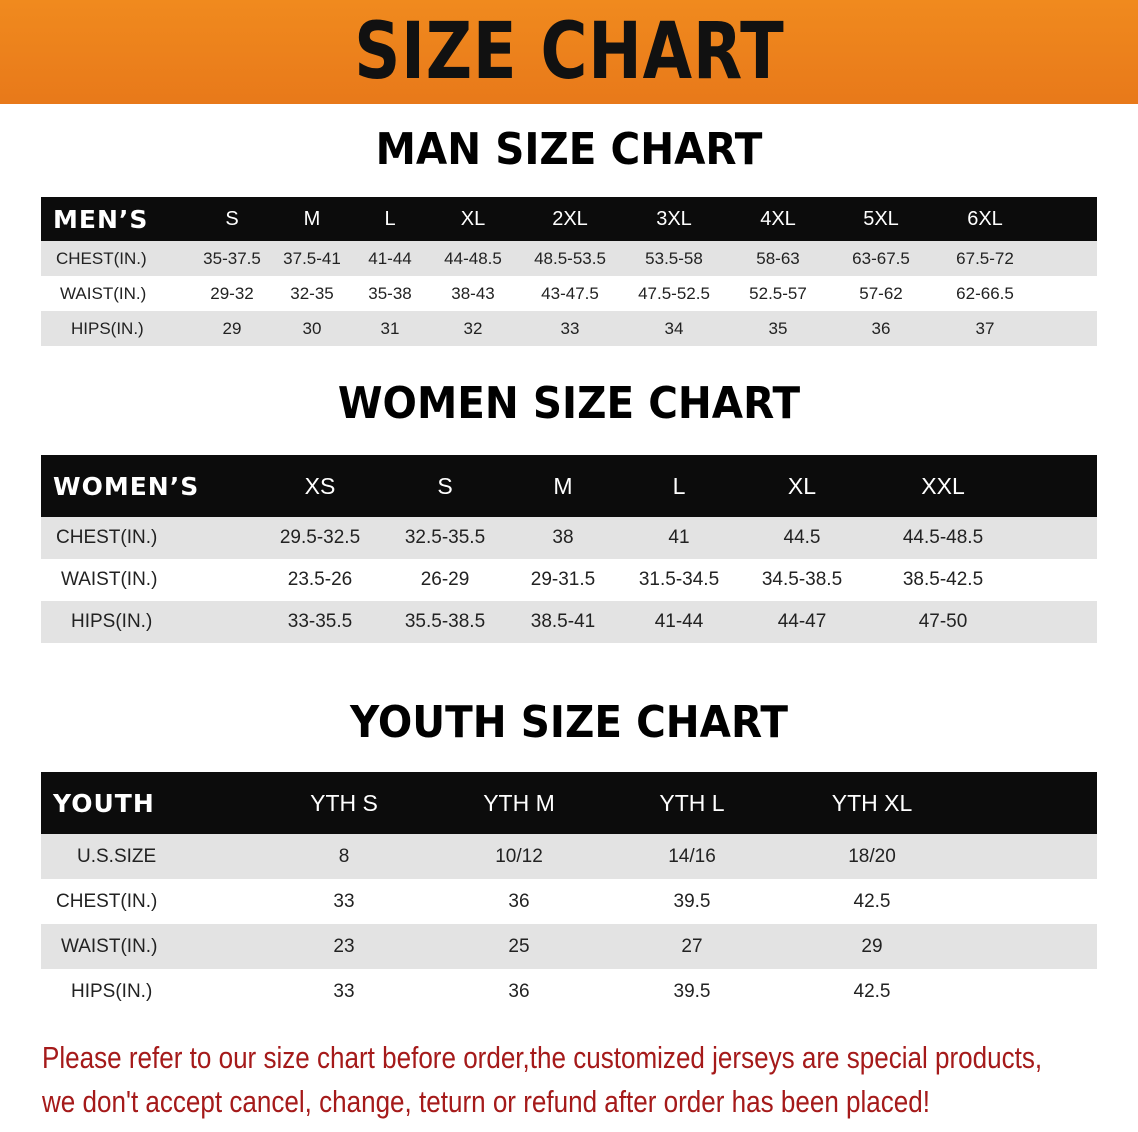 The width and height of the screenshot is (1138, 1132). I want to click on table-cell: 38-43, so click(473, 293).